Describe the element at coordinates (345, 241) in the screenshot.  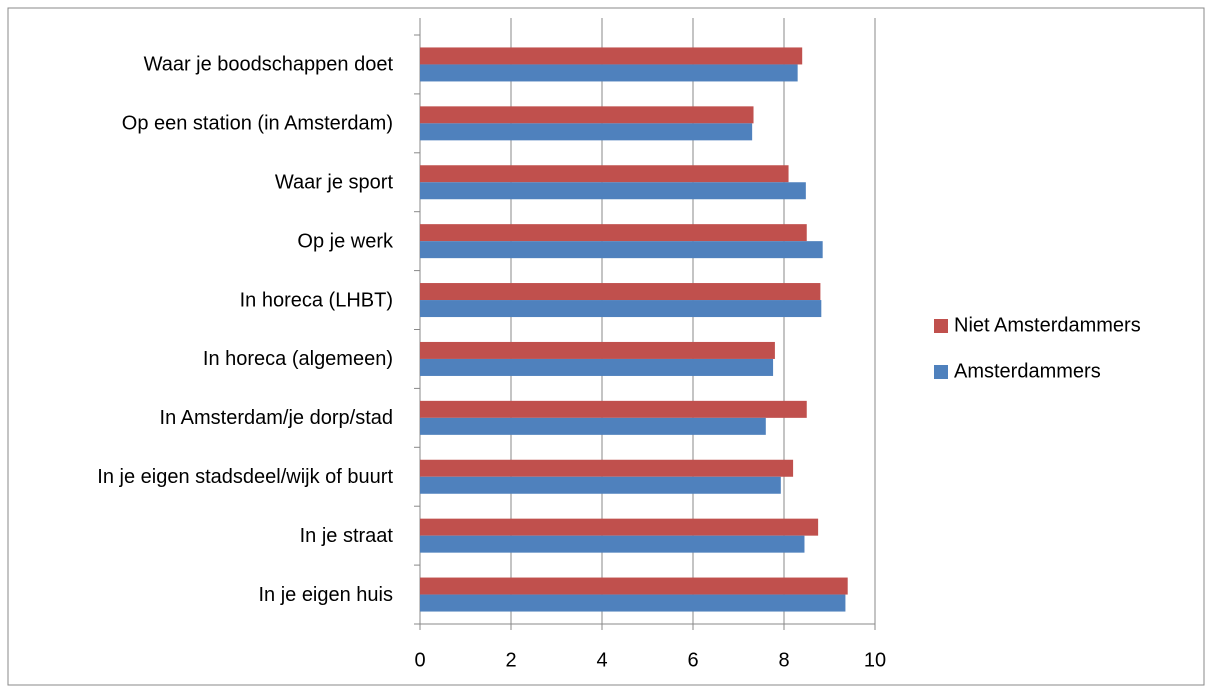
I see `y-tick-label: Op je werk` at that location.